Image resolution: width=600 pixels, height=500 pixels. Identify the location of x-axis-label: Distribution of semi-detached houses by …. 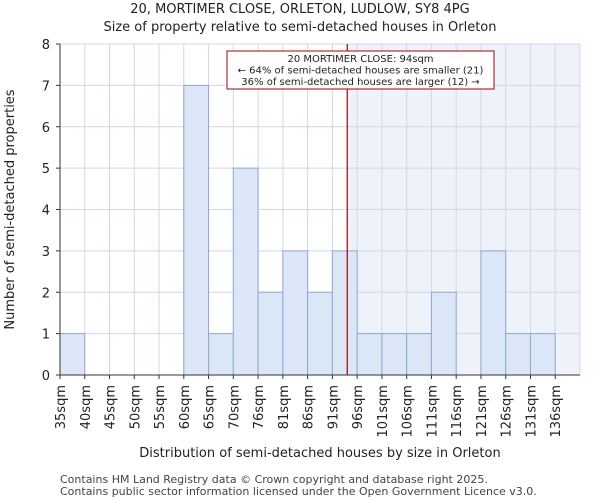
(319, 453).